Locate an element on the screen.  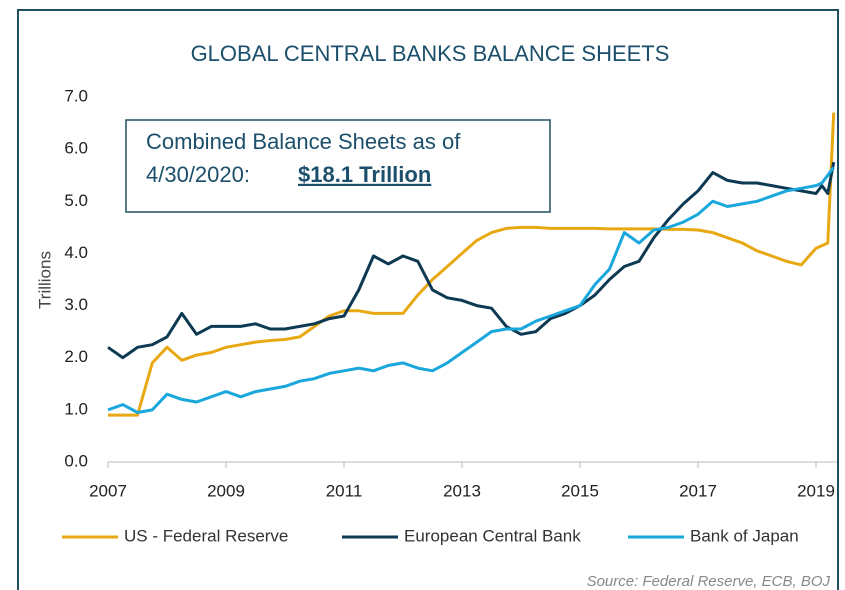
y-tick-label: 2.0 is located at coordinates (76, 356).